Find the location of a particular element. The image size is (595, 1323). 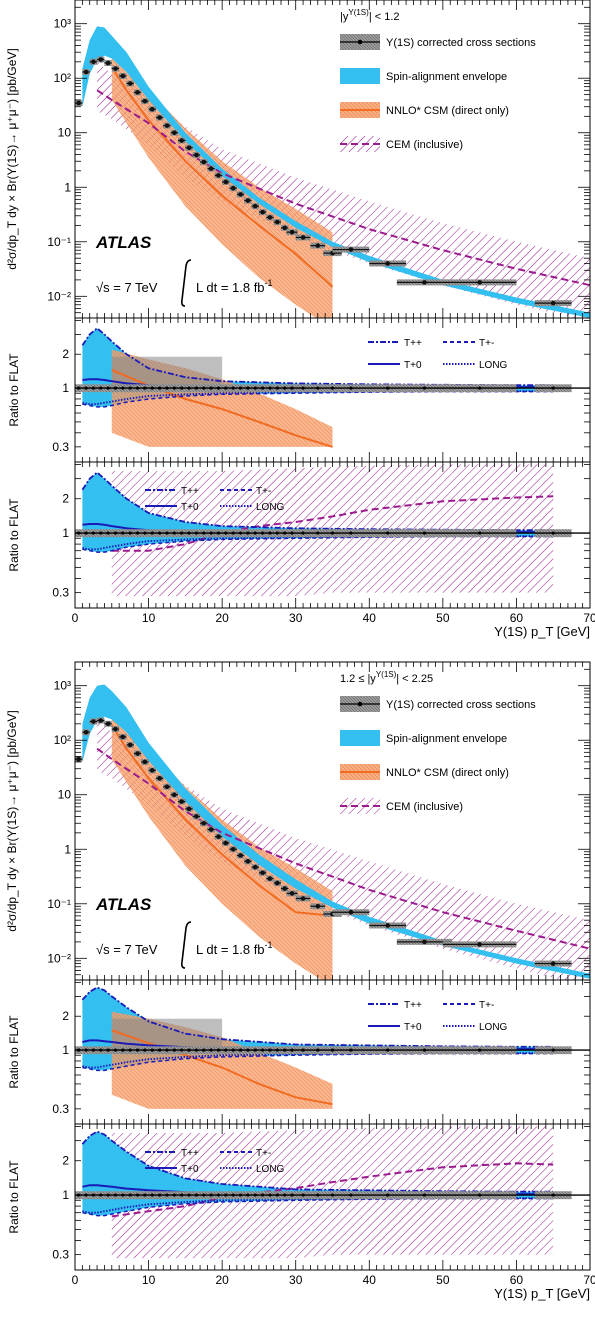

cem-ratio-line is located at coordinates (332, 523).